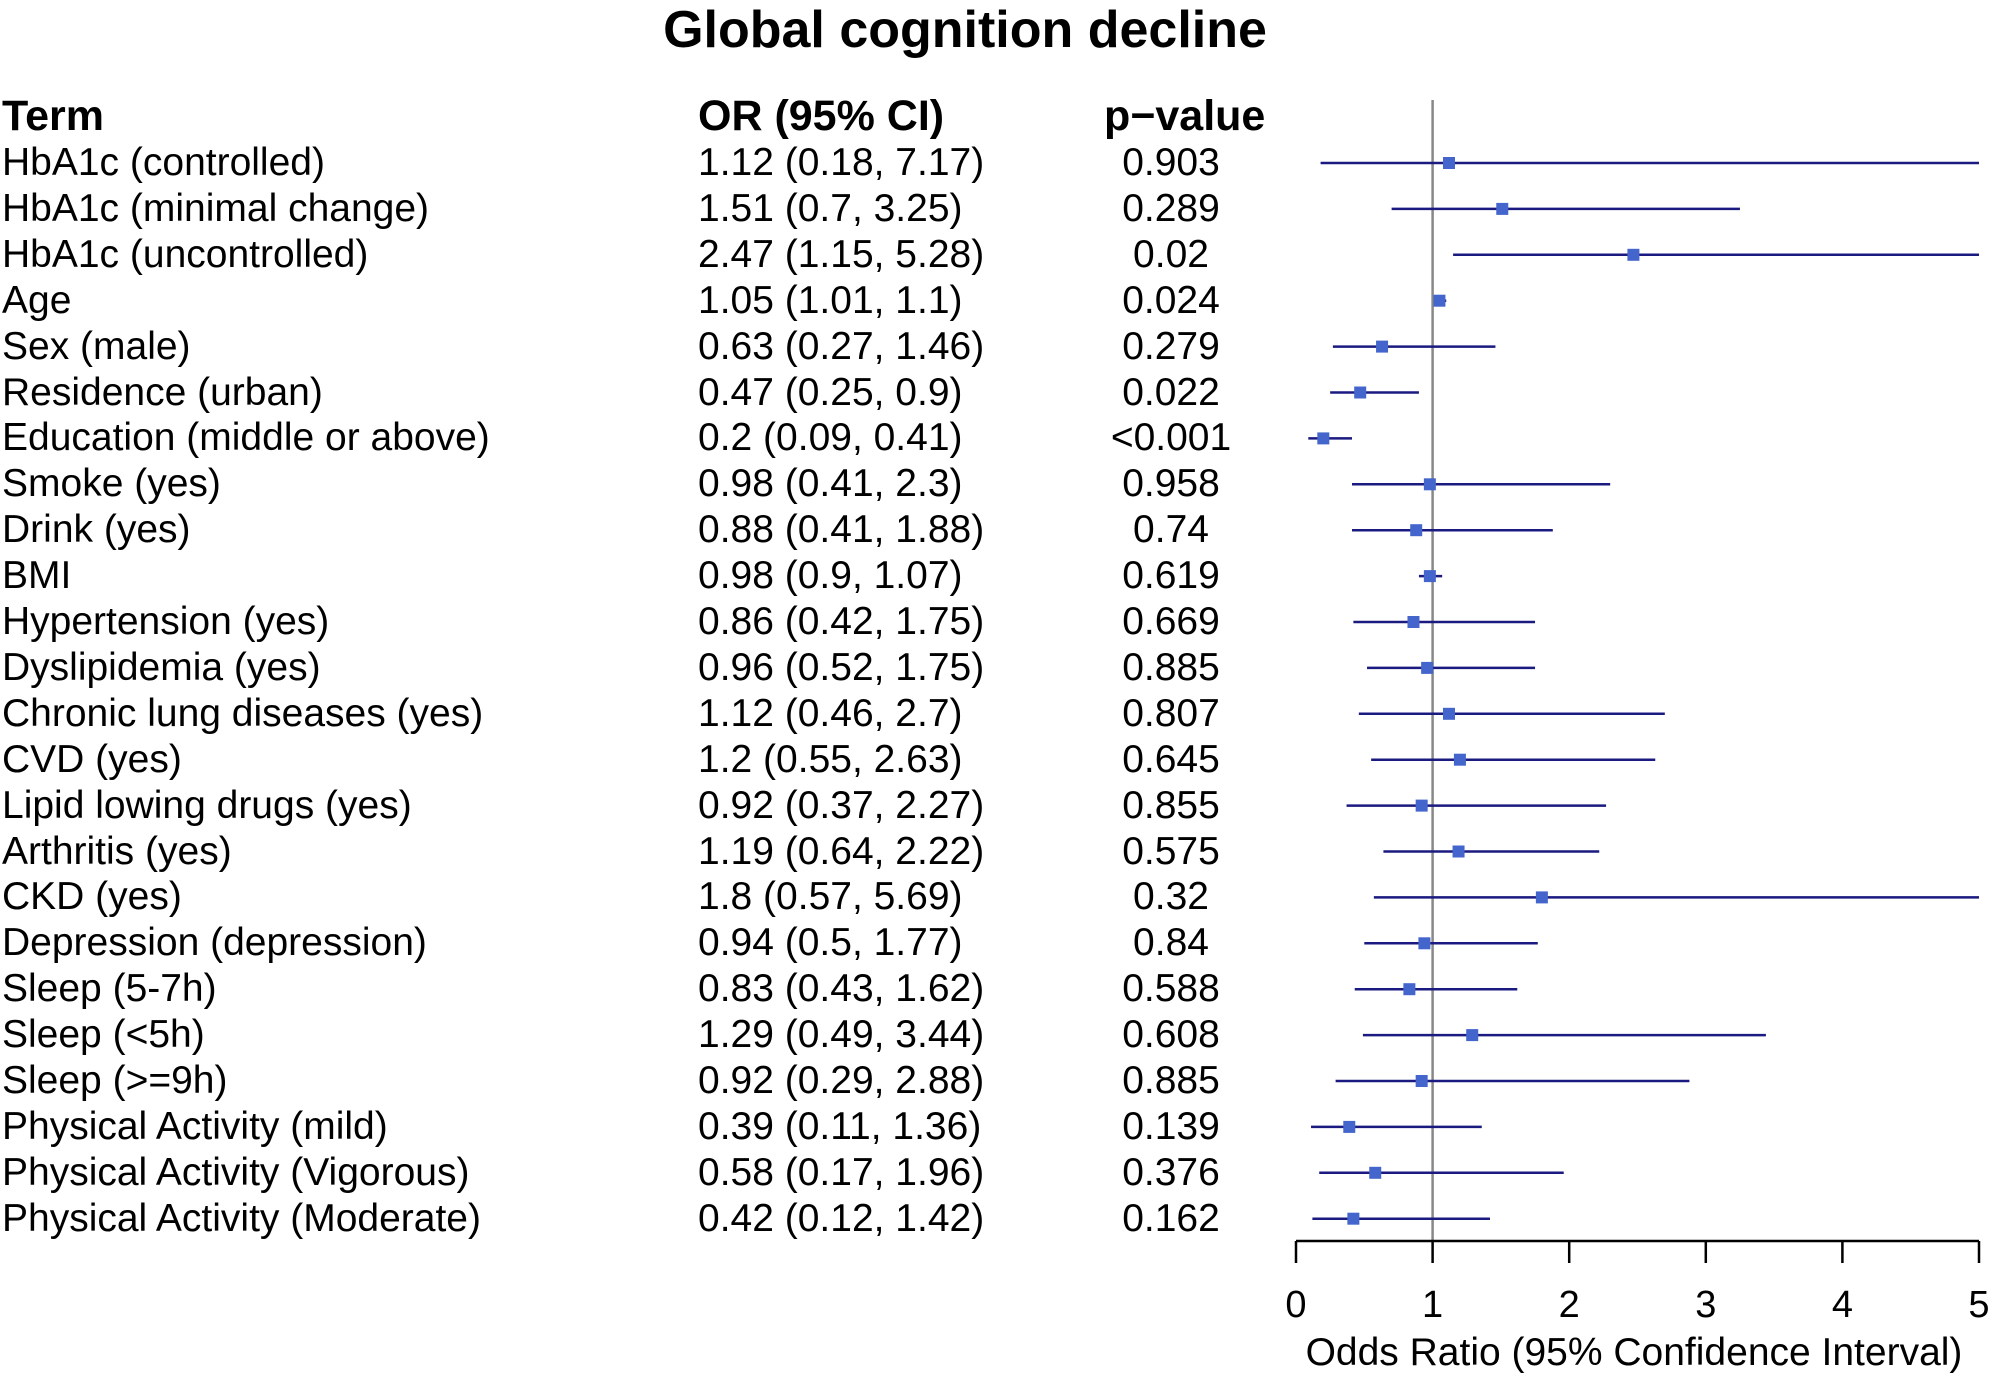 This screenshot has height=1385, width=2008. What do you see at coordinates (162, 392) in the screenshot?
I see `term-label: Residence (urban)` at bounding box center [162, 392].